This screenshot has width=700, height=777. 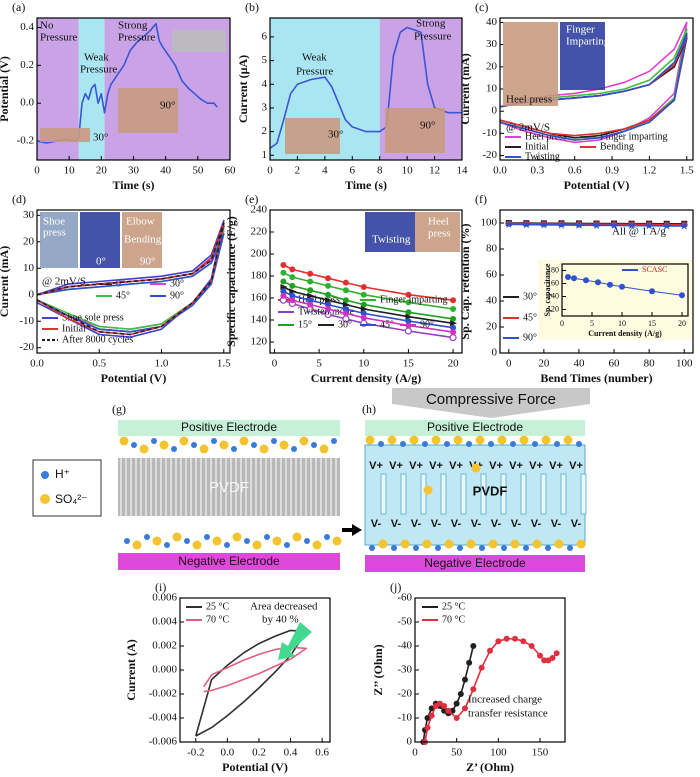 What do you see at coordinates (70, 171) in the screenshot?
I see `x-tick-label: 10` at bounding box center [70, 171].